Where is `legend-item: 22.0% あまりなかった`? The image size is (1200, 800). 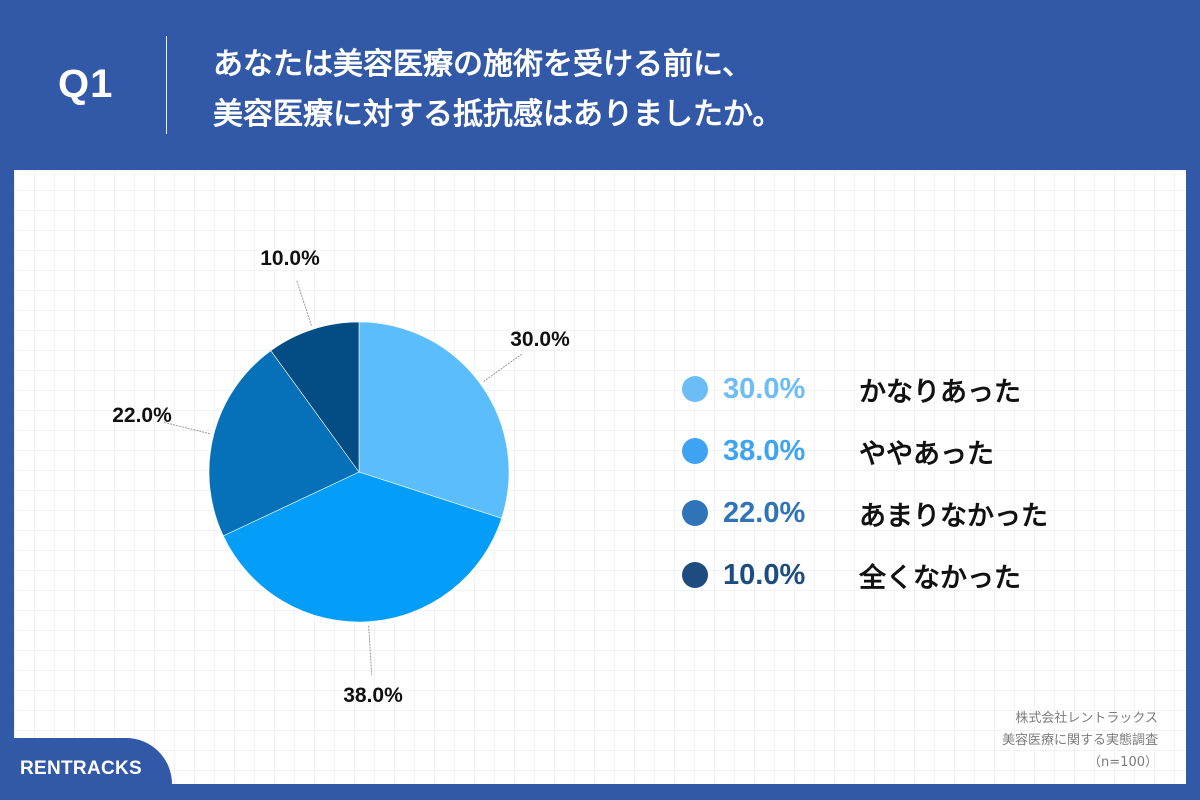 legend-item: 22.0% あまりなかった is located at coordinates (865, 513).